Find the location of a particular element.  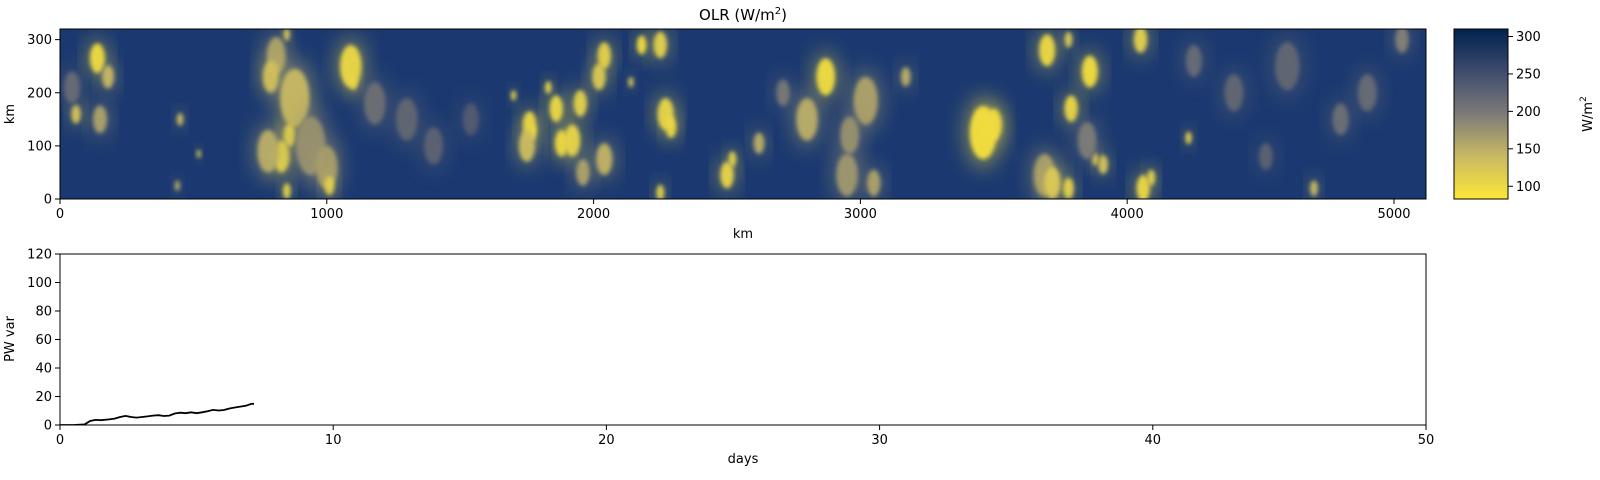

line-x-tick-label: 20 is located at coordinates (606, 440).